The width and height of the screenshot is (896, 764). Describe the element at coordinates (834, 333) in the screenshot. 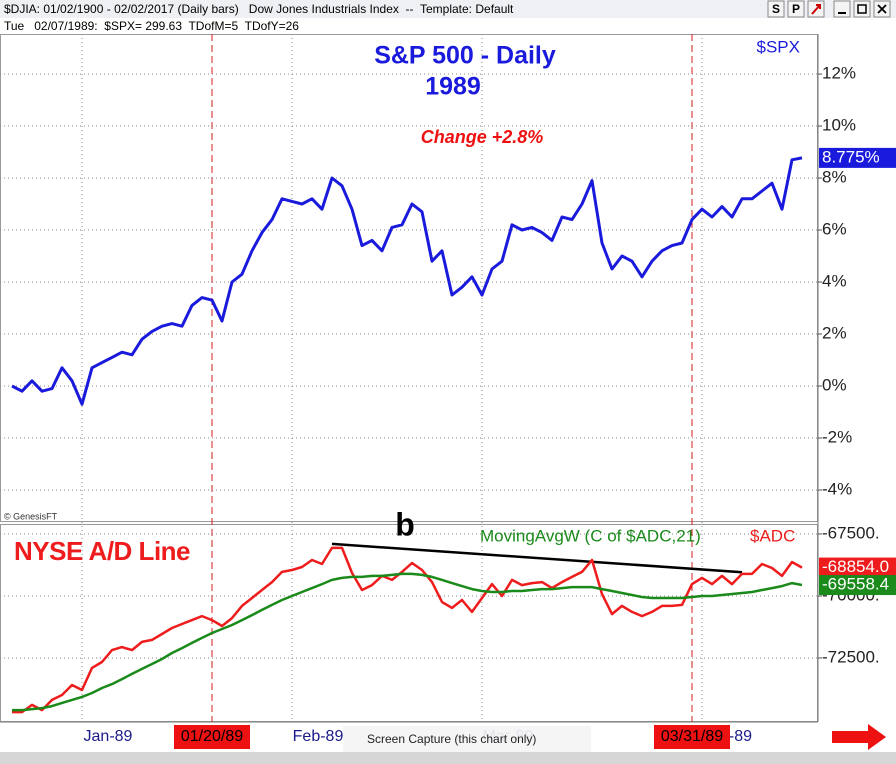

I see `y-tick-label: 2%` at that location.